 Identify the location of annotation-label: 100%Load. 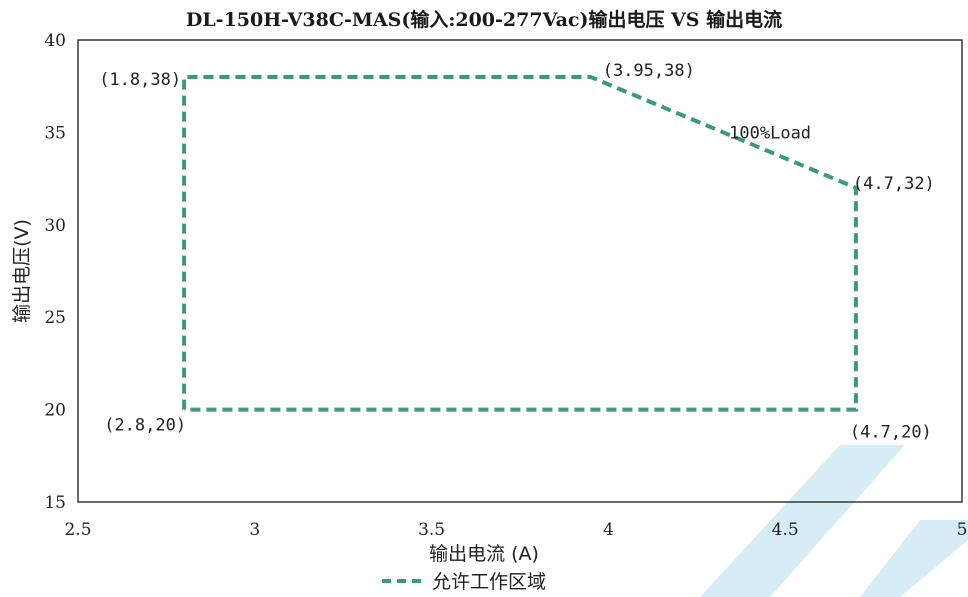
(770, 133).